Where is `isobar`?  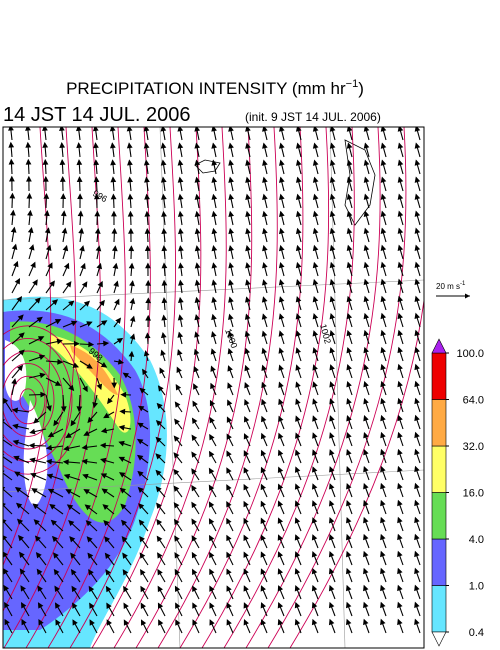 isobar is located at coordinates (356, 472).